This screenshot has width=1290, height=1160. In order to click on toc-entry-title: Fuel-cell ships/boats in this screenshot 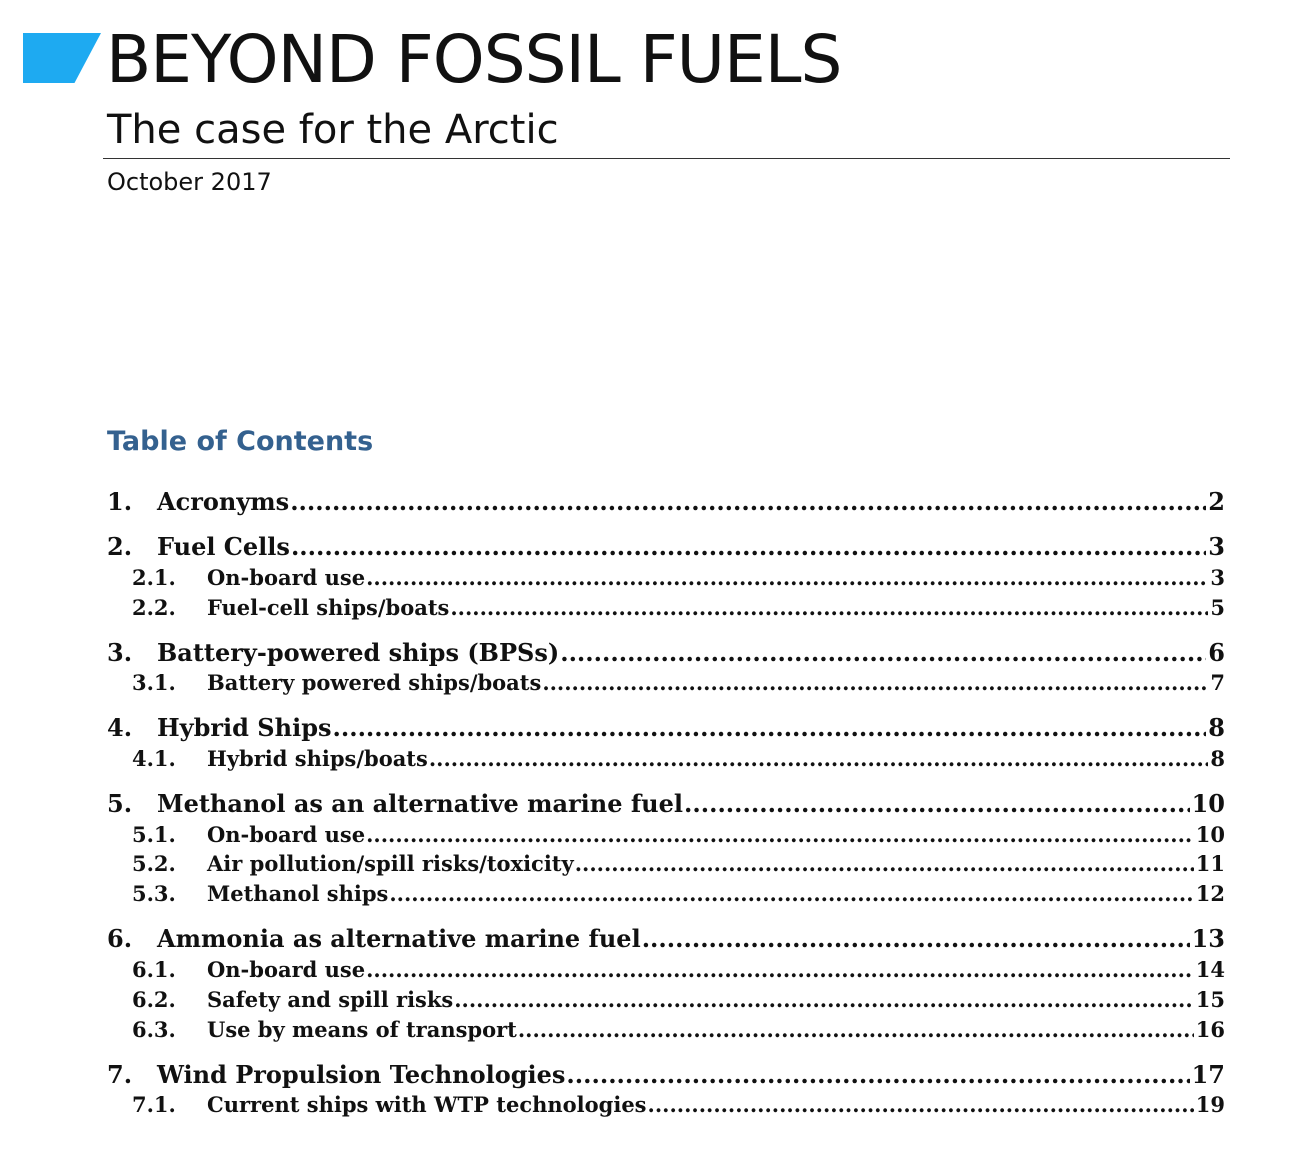, I will do `click(328, 607)`.